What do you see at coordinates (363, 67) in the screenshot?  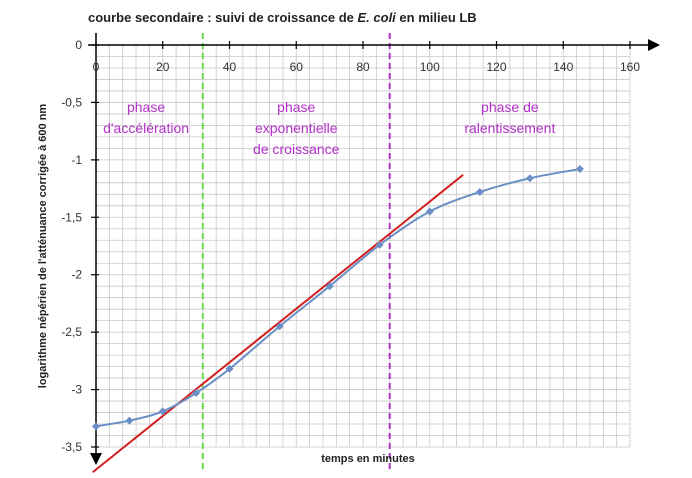 I see `x-tick-label: 80` at bounding box center [363, 67].